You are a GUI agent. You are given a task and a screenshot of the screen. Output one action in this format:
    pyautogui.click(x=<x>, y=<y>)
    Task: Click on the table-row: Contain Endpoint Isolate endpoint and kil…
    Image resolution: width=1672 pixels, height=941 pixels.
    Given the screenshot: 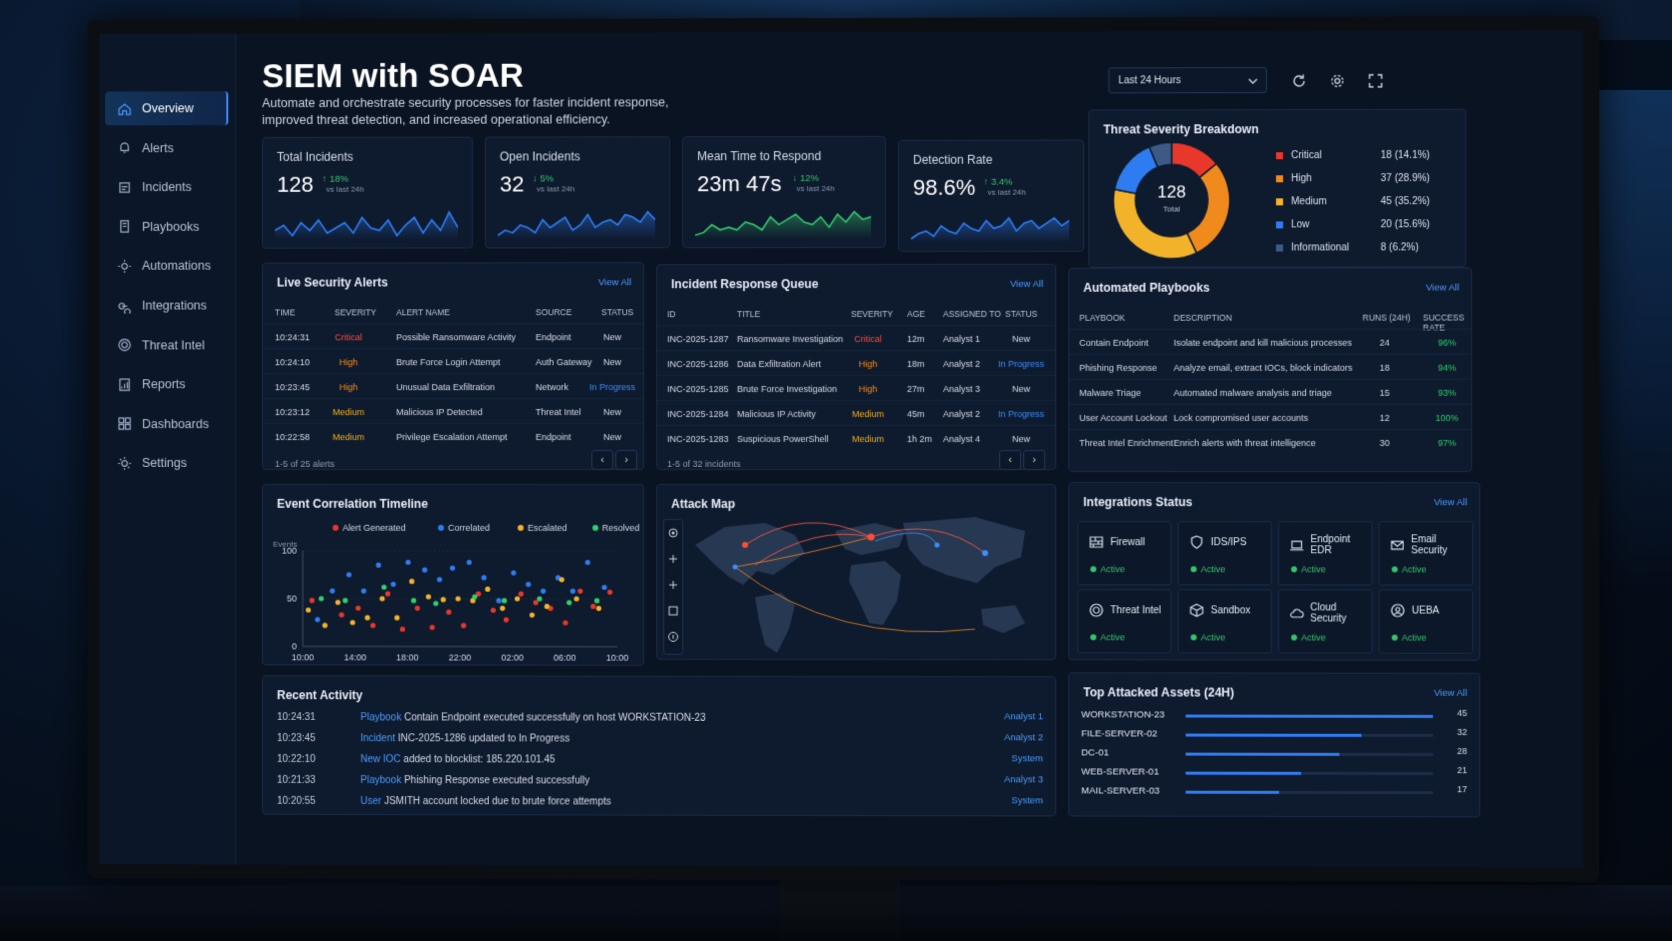 What is the action you would take?
    pyautogui.click(x=1270, y=341)
    